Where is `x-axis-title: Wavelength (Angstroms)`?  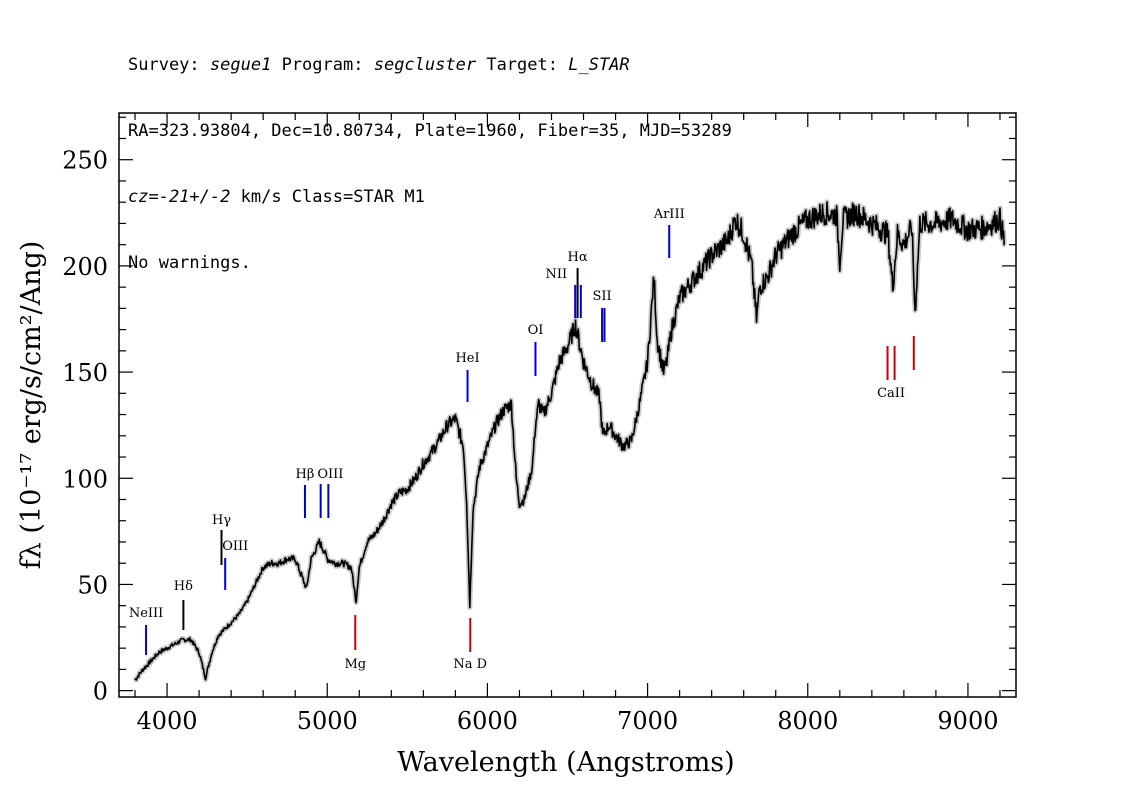 x-axis-title: Wavelength (Angstroms) is located at coordinates (565, 762).